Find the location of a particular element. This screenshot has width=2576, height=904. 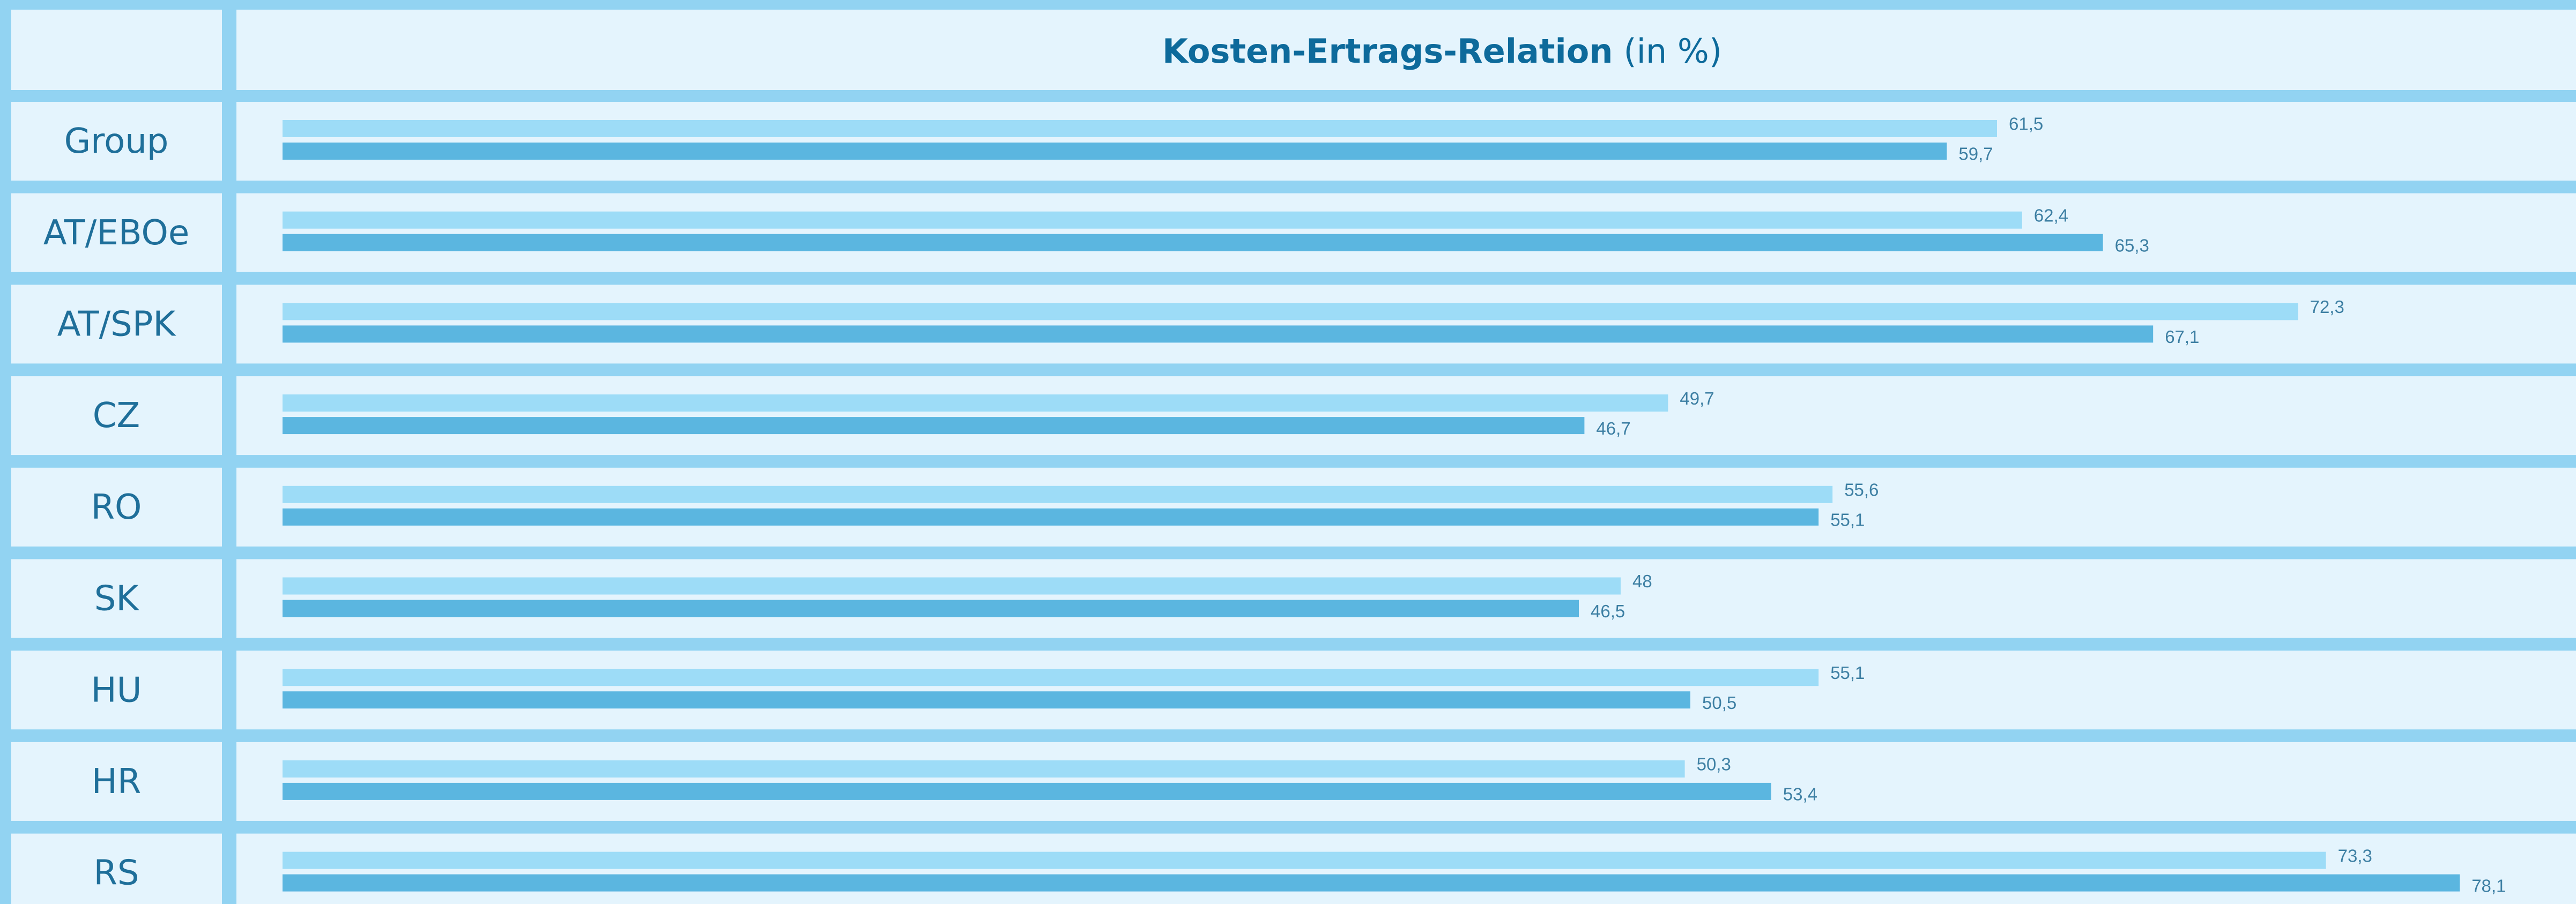

value-label: 48 is located at coordinates (1642, 581).